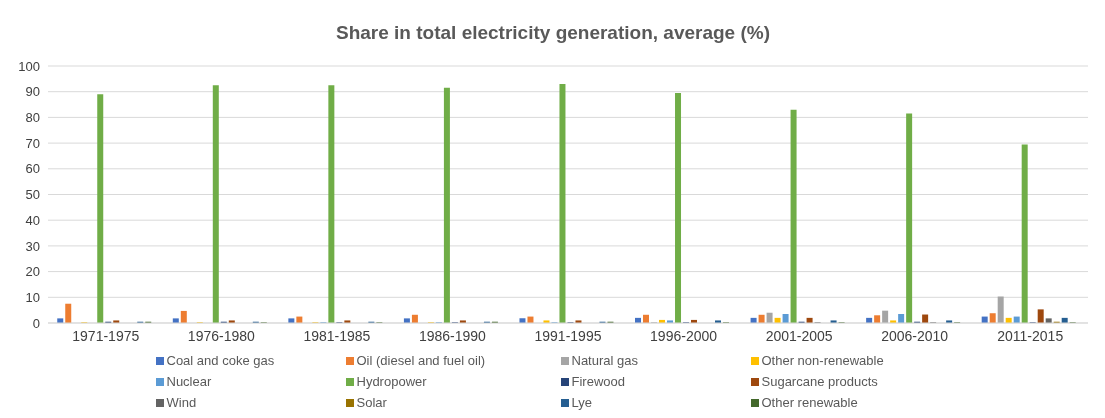 The image size is (1105, 418). Describe the element at coordinates (598, 381) in the screenshot. I see `legend-label: Firewood` at that location.